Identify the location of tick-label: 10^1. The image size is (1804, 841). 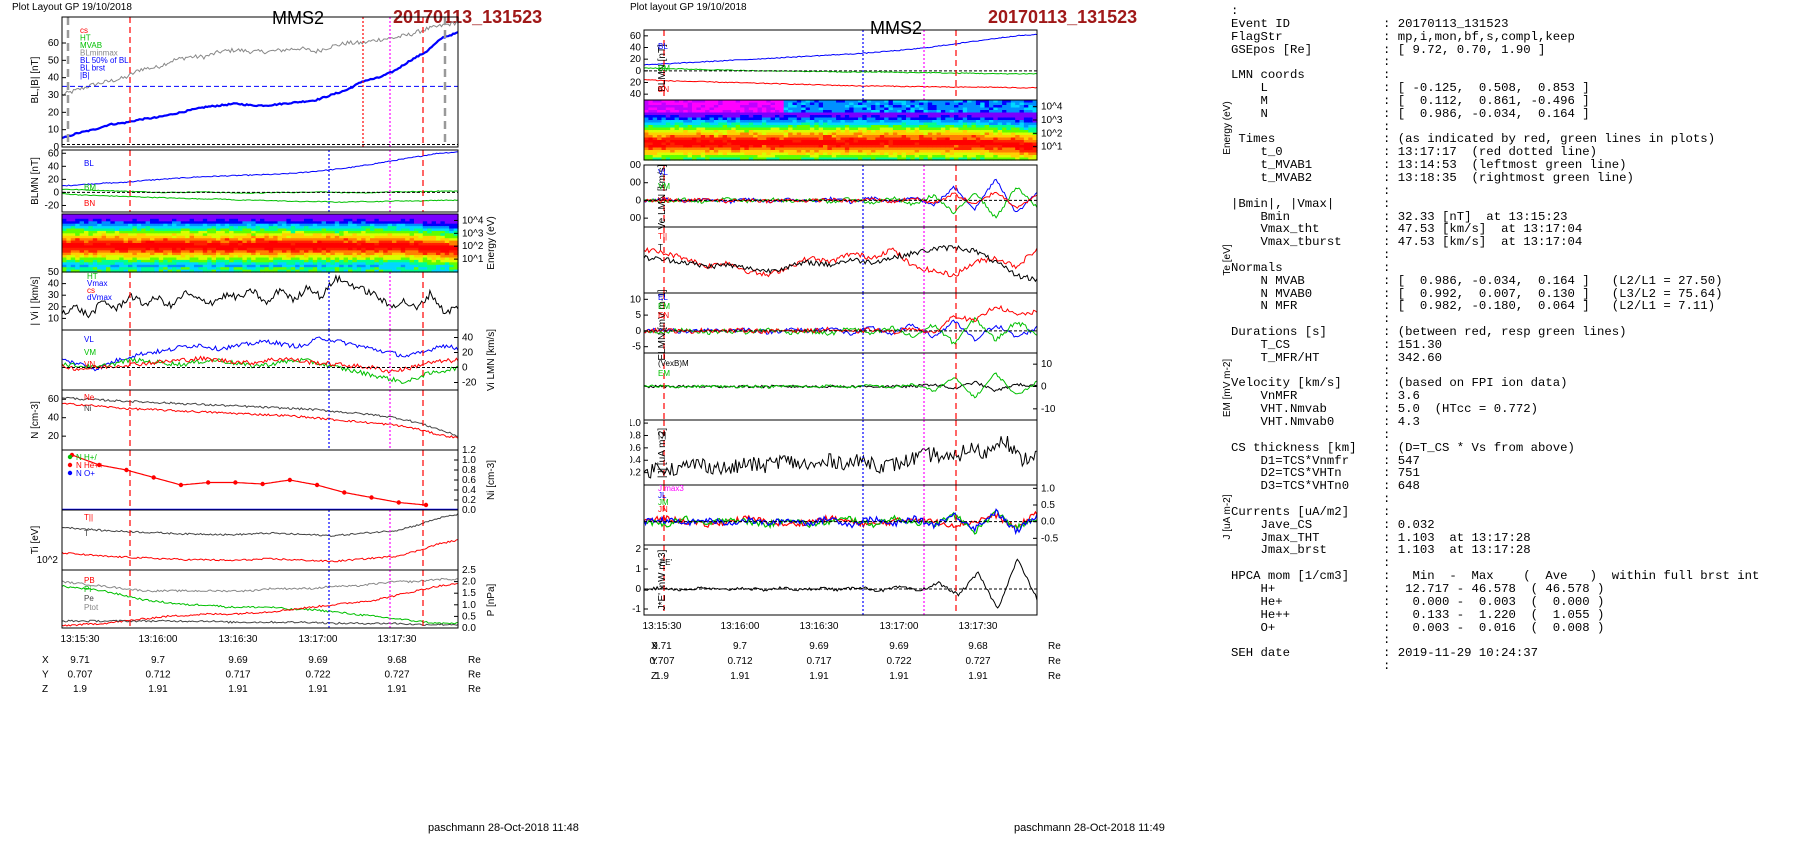
(1052, 147).